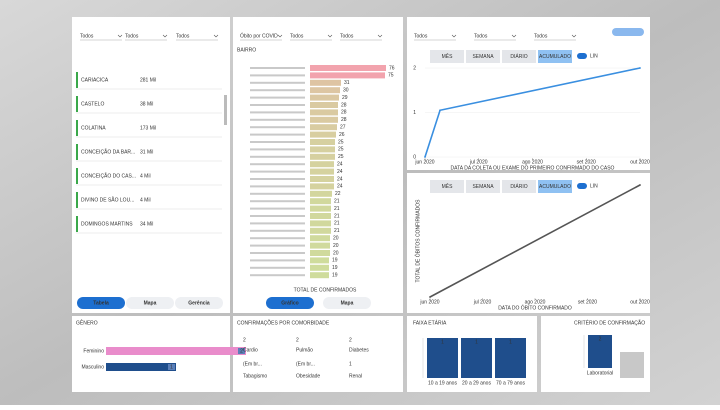 This screenshot has height=410, width=720. I want to click on x-tick-label: out 2020, so click(640, 302).